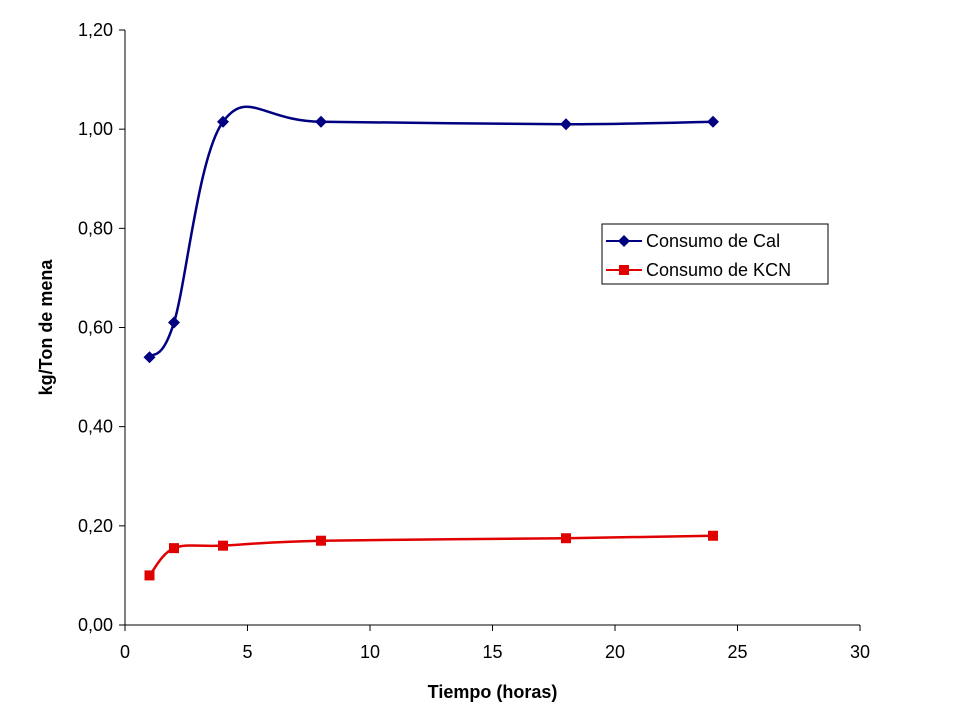  What do you see at coordinates (95, 328) in the screenshot?
I see `y-tick-label: 0,60` at bounding box center [95, 328].